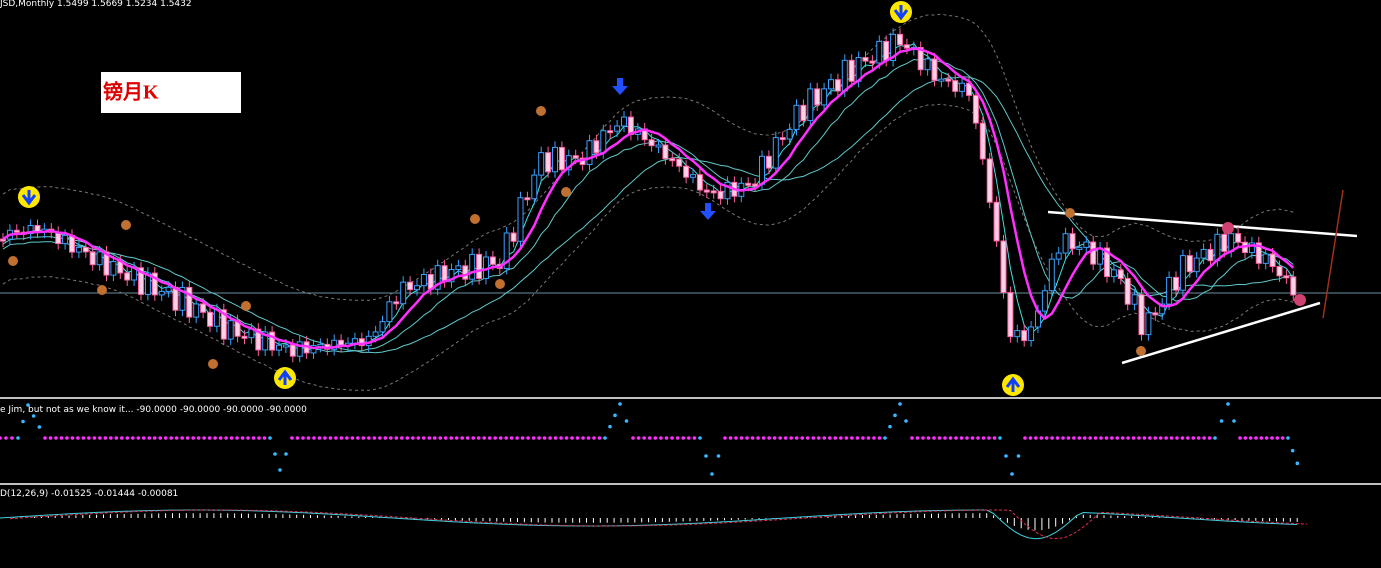 The image size is (1381, 568). What do you see at coordinates (649, 524) in the screenshot?
I see `macd-line` at bounding box center [649, 524].